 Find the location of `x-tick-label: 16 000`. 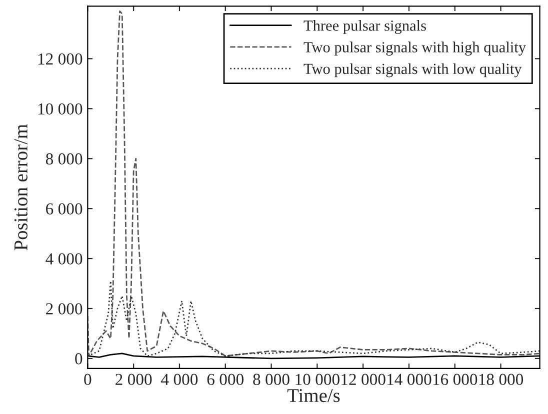

x-tick-label: 16 000 is located at coordinates (455, 380).